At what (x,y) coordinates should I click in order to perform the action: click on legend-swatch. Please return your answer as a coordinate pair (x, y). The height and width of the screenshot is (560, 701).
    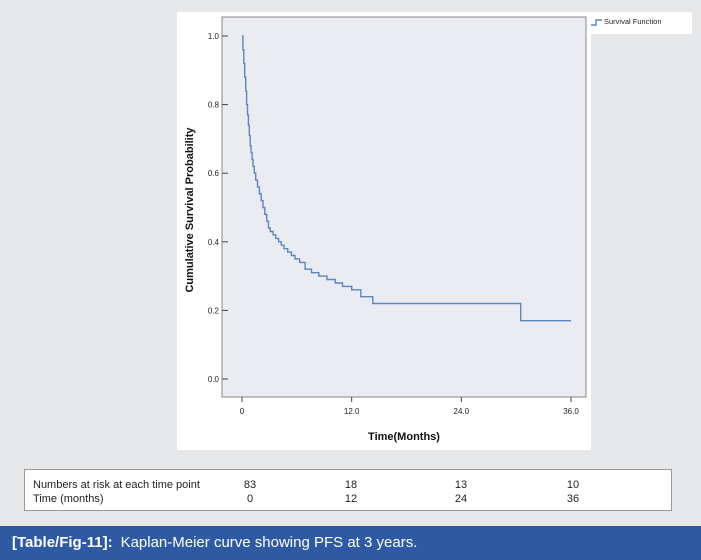
    Looking at the image, I should click on (596, 22).